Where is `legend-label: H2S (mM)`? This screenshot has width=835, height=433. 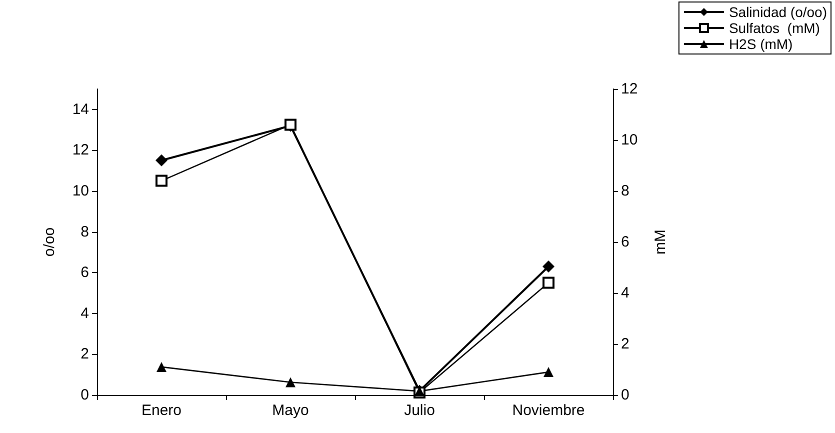 legend-label: H2S (mM) is located at coordinates (760, 44).